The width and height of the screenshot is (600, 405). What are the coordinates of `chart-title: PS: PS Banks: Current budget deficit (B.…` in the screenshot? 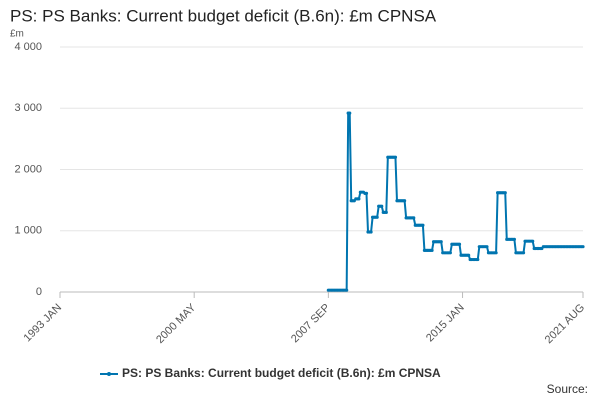 It's located at (223, 15).